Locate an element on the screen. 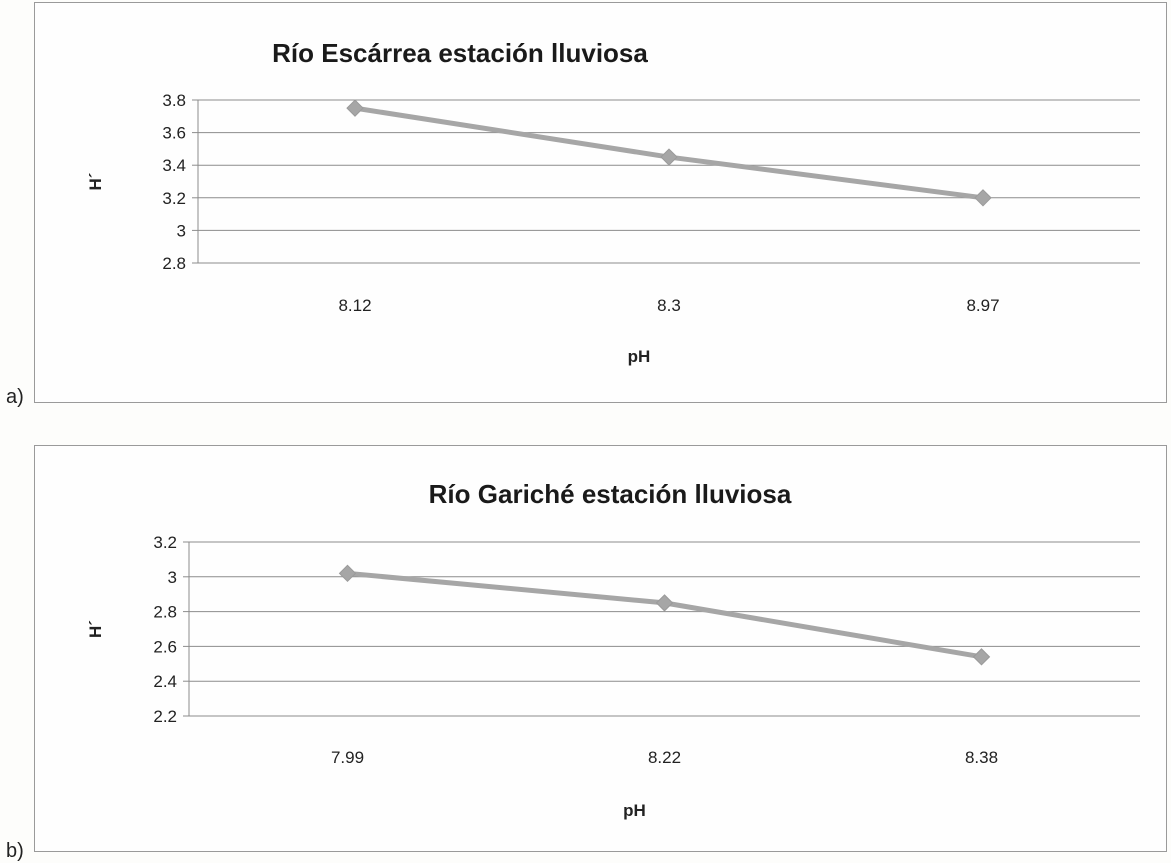 This screenshot has width=1171, height=863. series-line is located at coordinates (664, 615).